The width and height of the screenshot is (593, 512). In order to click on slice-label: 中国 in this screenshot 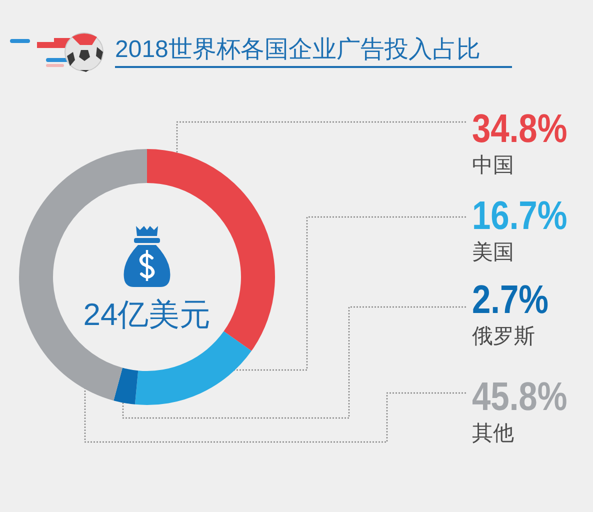, I will do `click(493, 165)`.